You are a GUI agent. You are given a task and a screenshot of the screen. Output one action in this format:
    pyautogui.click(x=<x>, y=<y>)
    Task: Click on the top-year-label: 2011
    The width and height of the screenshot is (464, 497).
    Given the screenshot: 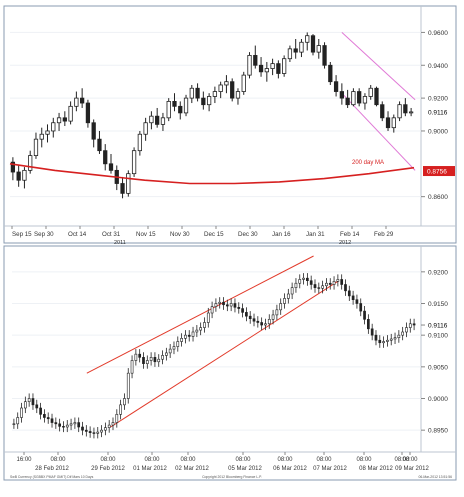 What is the action you would take?
    pyautogui.click(x=120, y=243)
    